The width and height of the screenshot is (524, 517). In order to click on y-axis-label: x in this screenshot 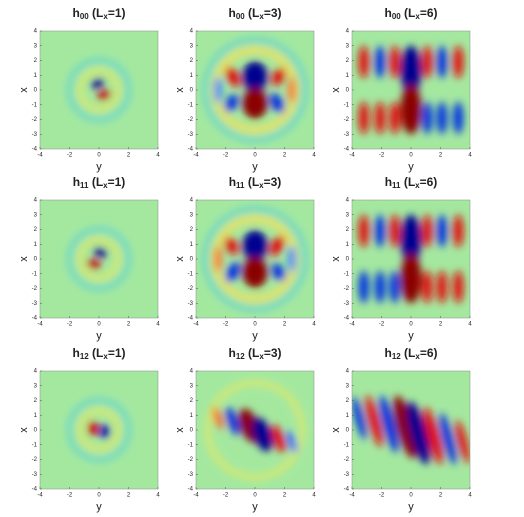, I will do `click(336, 259)`.